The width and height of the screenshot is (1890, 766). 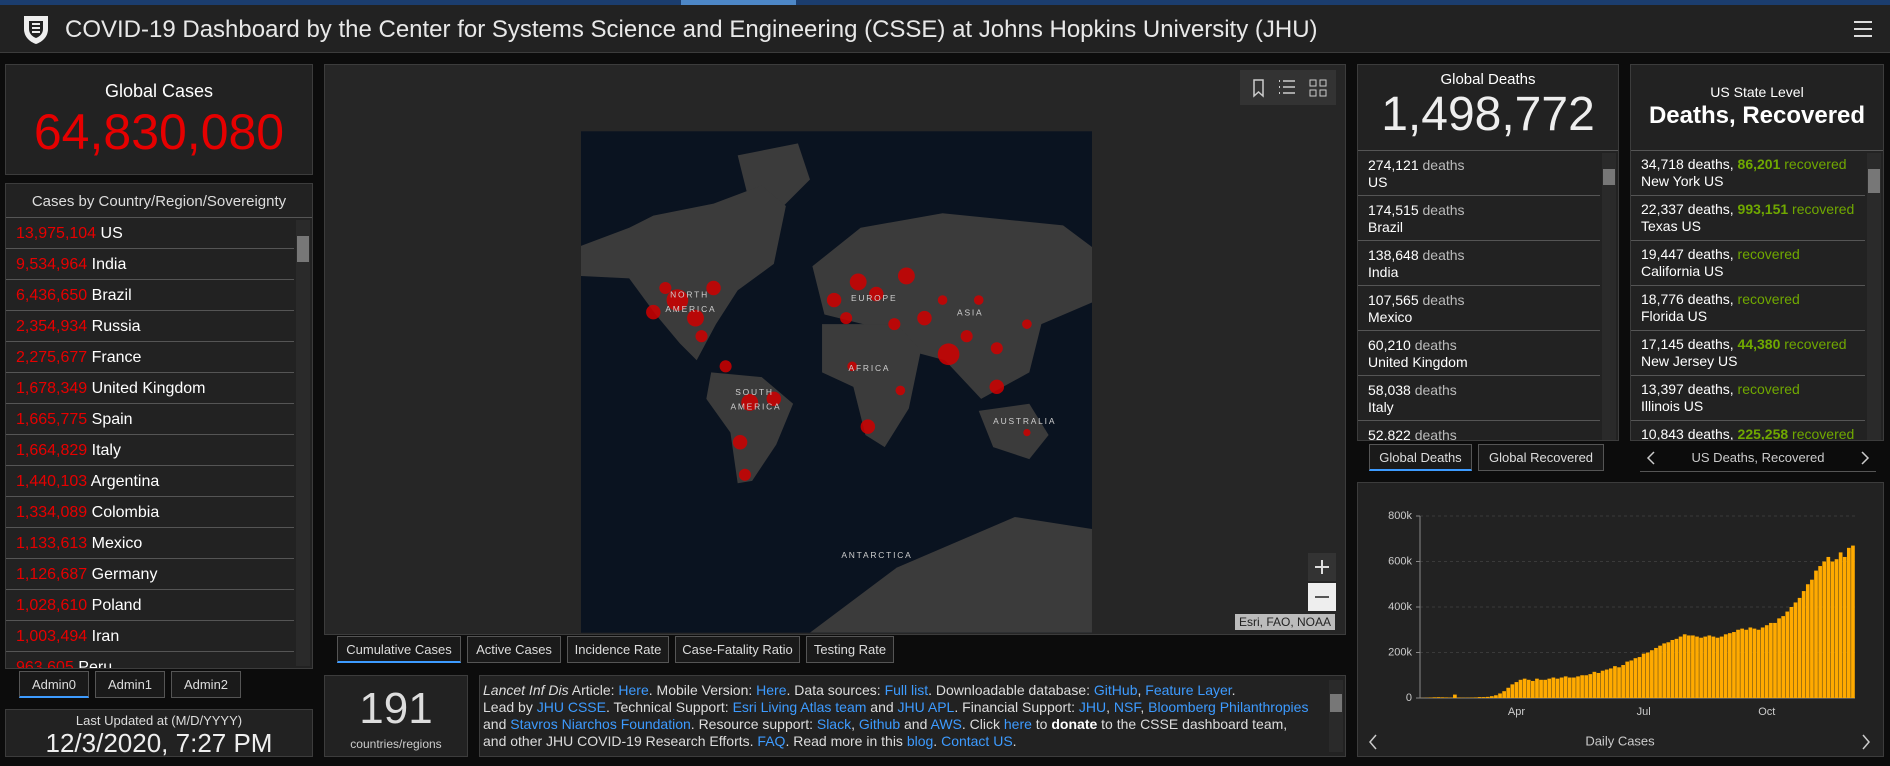 What do you see at coordinates (1748, 430) in the screenshot?
I see `us-row: 10,843 deaths, 225,258 recovered` at bounding box center [1748, 430].